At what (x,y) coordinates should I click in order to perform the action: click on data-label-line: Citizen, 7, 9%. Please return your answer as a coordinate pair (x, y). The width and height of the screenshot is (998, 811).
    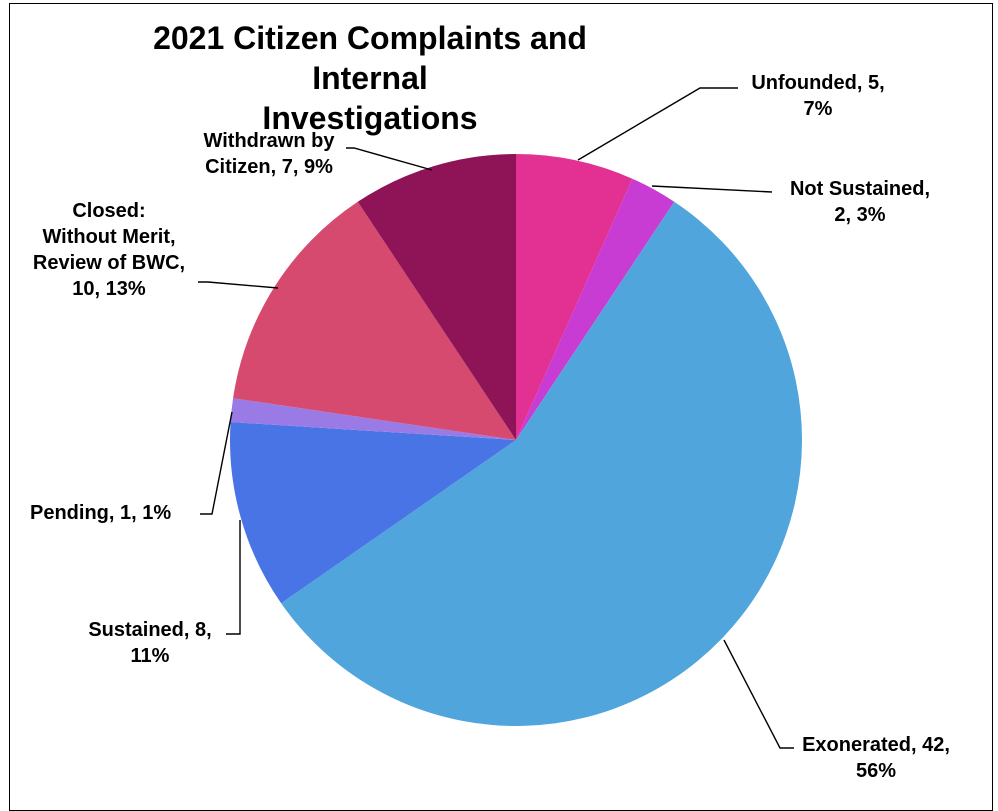
    Looking at the image, I should click on (269, 167).